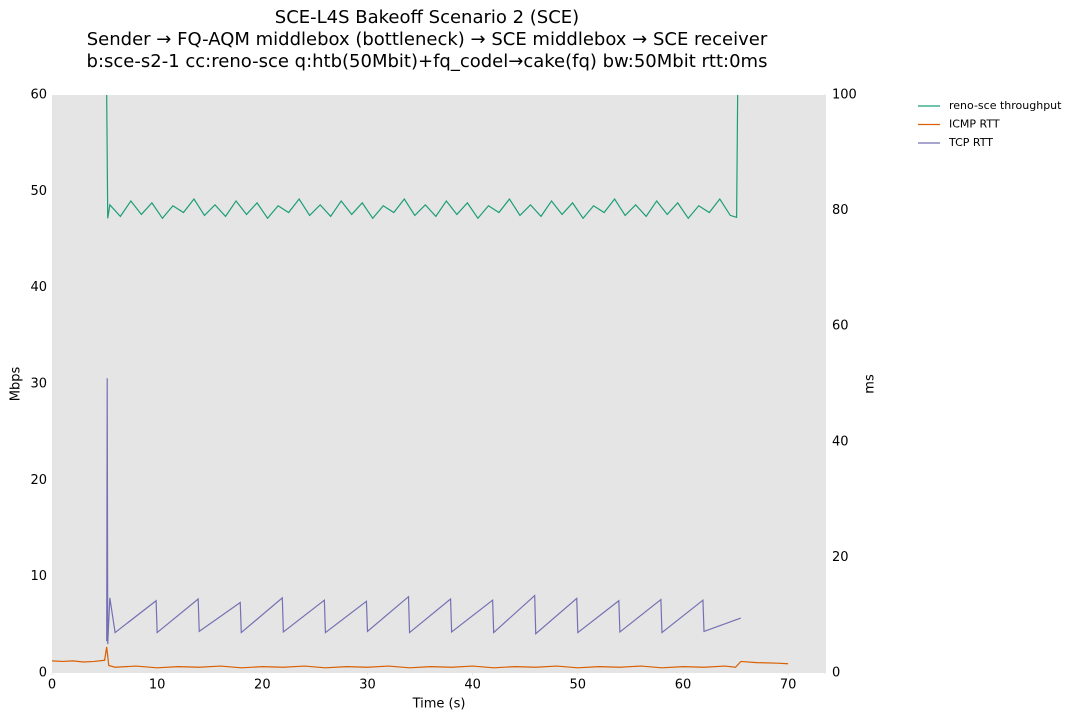 The width and height of the screenshot is (1082, 725). I want to click on x-tick-label: 20, so click(262, 685).